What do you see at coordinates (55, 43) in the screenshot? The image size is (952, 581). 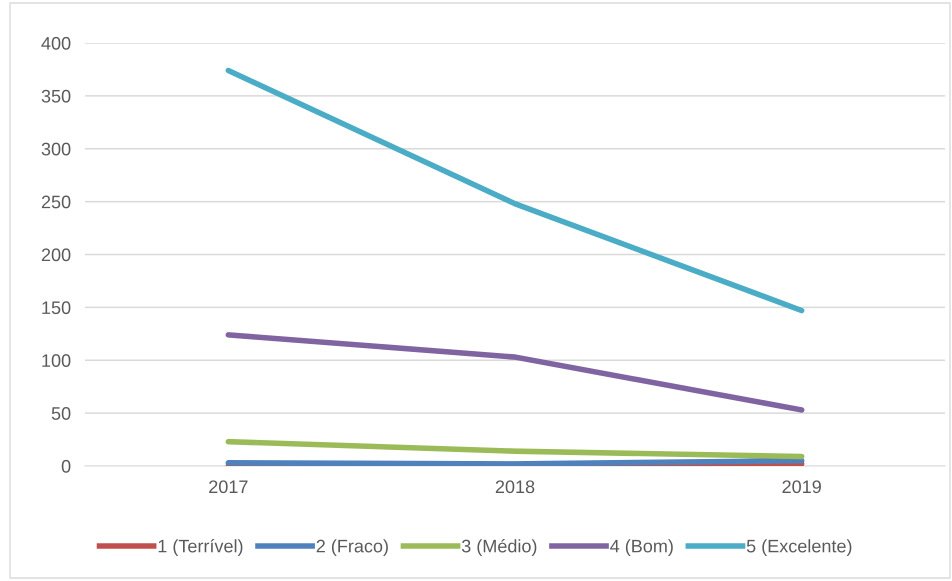 I see `y-tick-label: 400` at bounding box center [55, 43].